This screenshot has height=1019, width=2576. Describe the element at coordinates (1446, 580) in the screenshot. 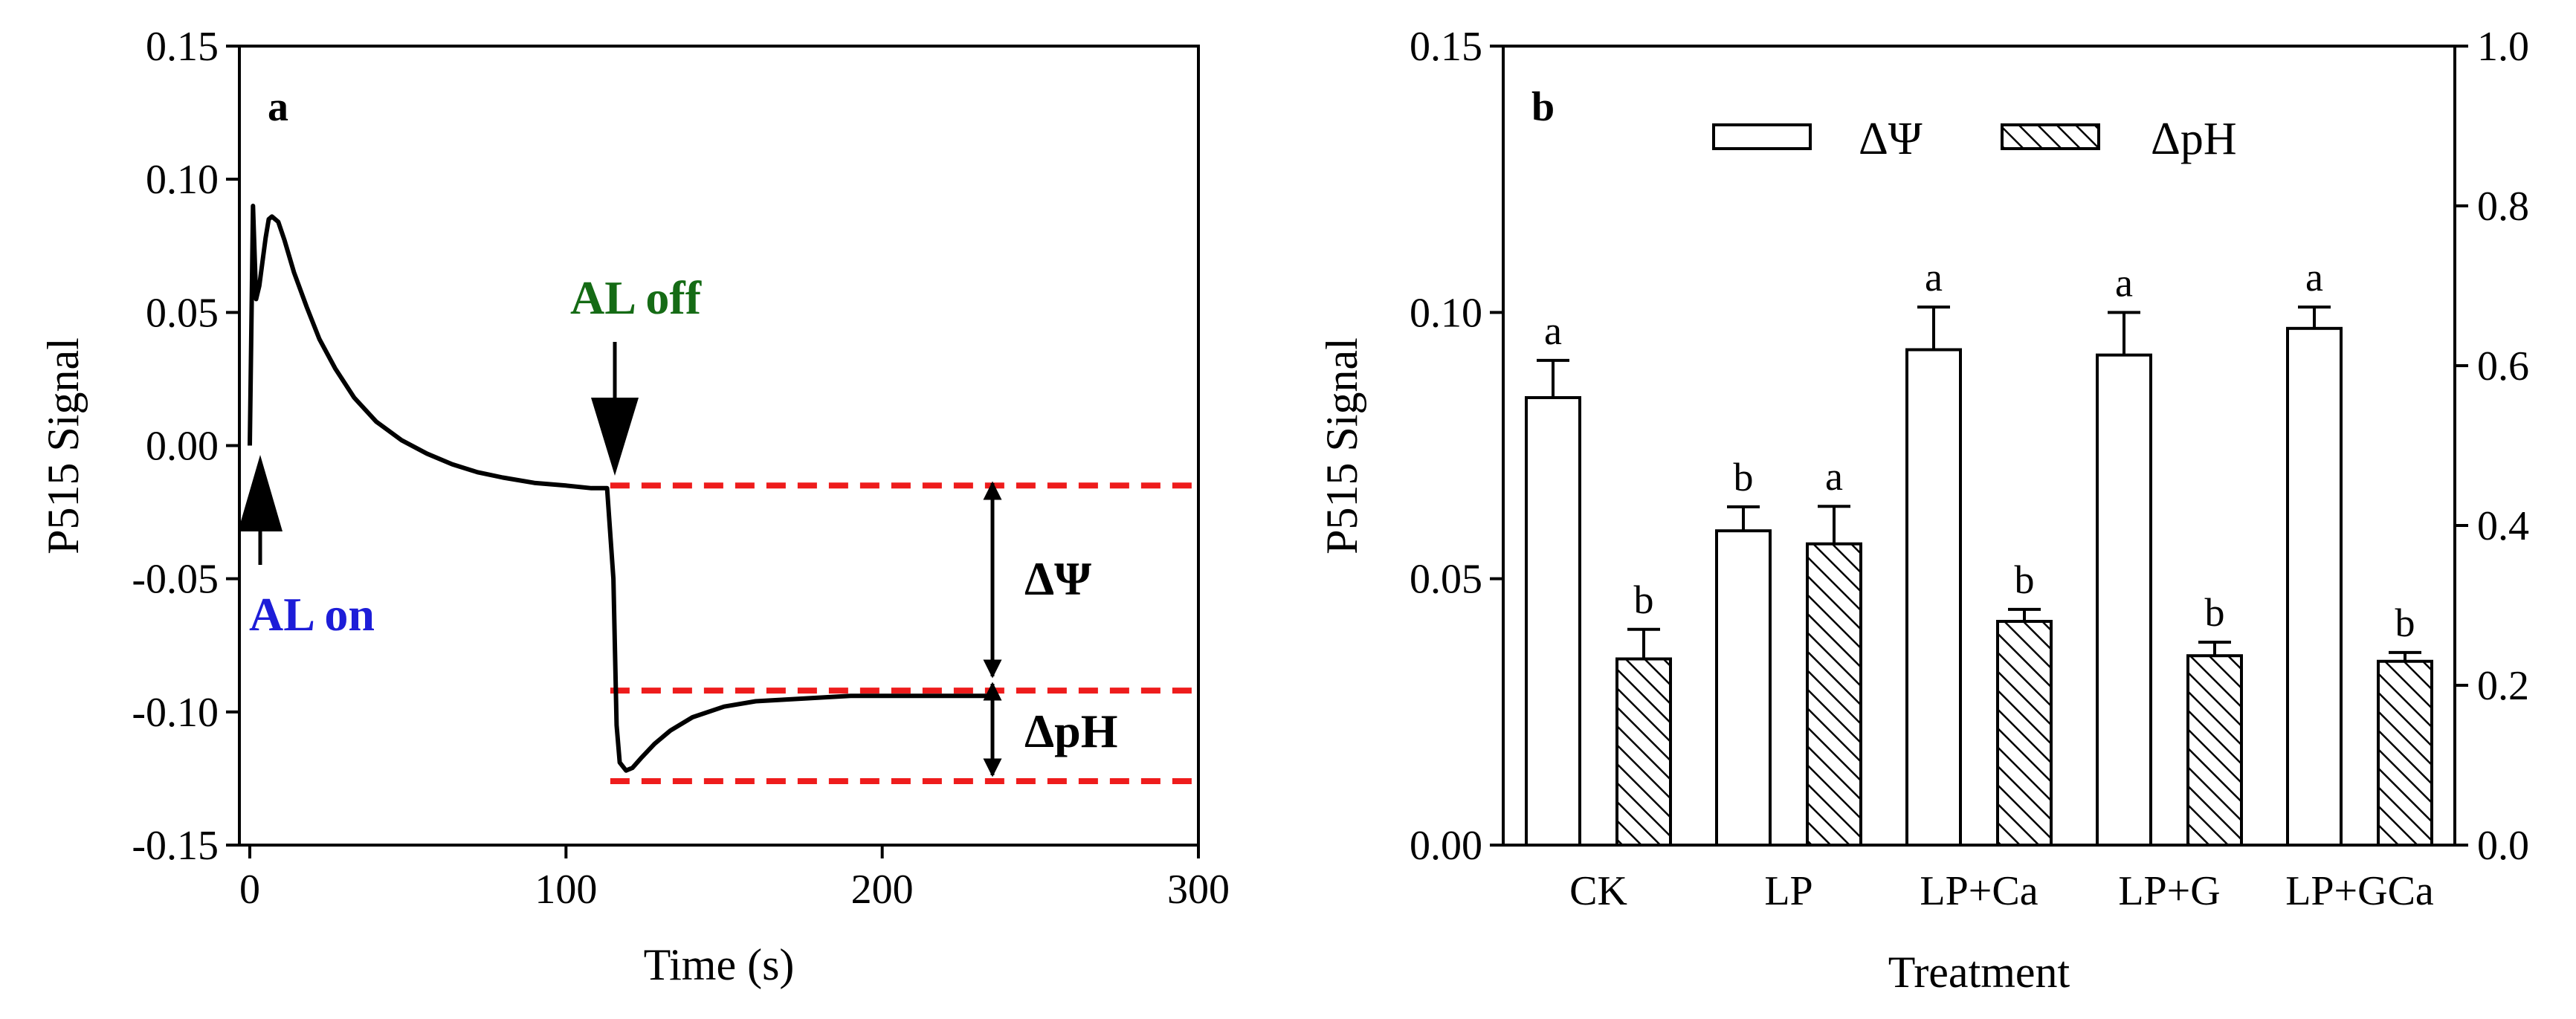

I see `panel-b-y-tick-label: 0.05` at that location.